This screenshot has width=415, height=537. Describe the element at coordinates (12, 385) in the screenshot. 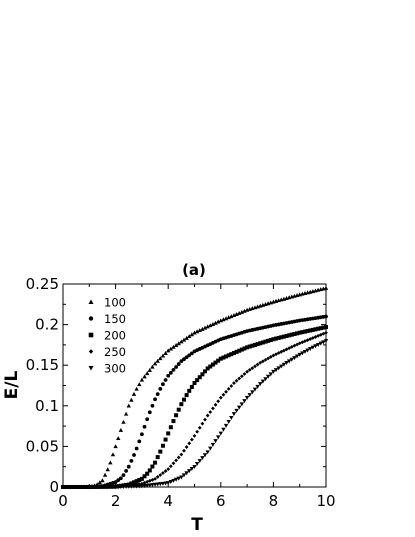

I see `y-axis-label: E/L` at that location.